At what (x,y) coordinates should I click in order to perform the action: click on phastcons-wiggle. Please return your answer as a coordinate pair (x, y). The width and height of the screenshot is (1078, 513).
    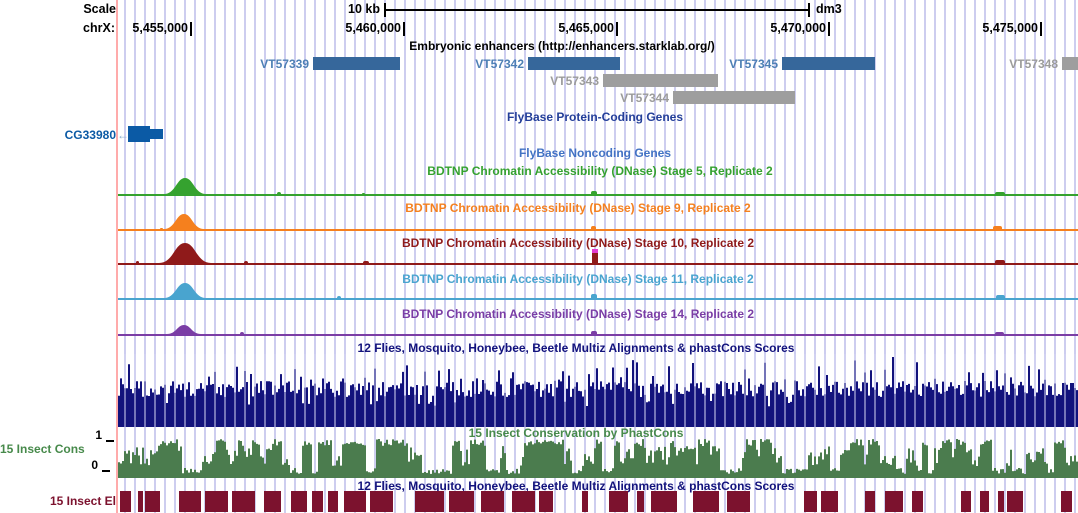
    Looking at the image, I should click on (598, 458).